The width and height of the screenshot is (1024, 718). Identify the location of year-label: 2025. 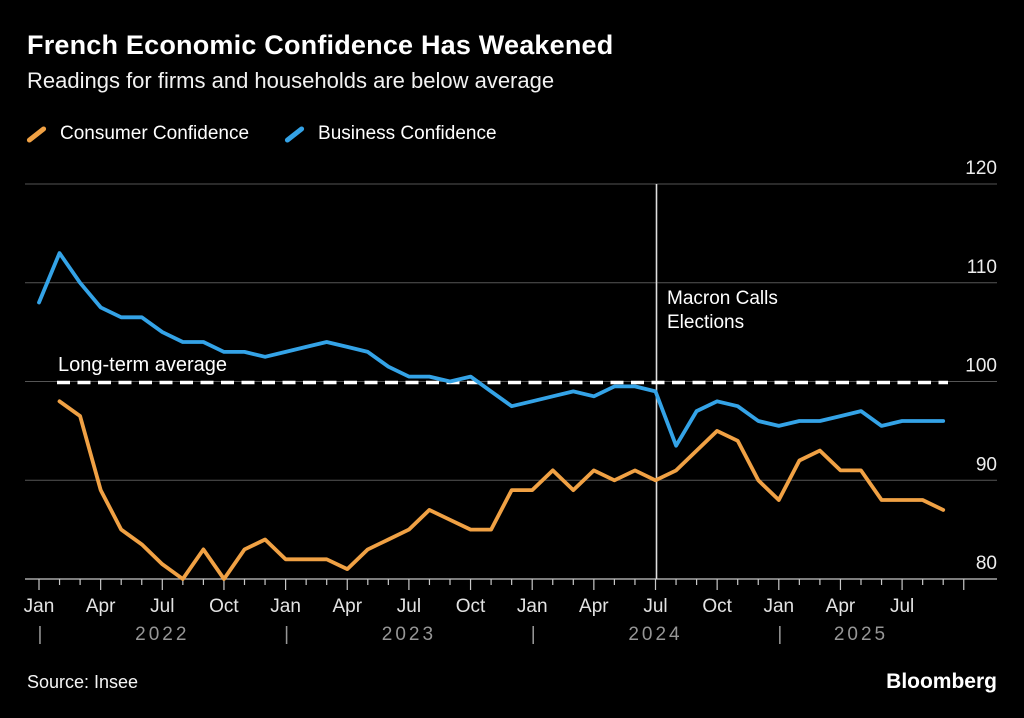
(861, 634).